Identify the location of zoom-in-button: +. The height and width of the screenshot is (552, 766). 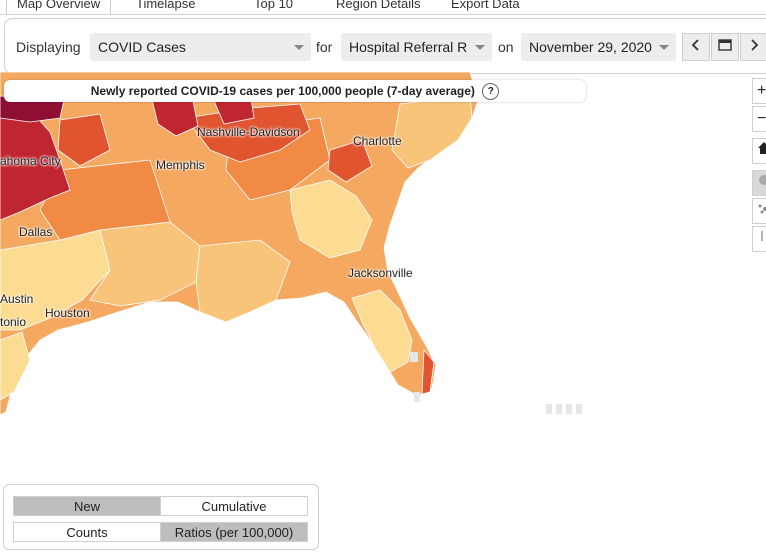
(759, 91).